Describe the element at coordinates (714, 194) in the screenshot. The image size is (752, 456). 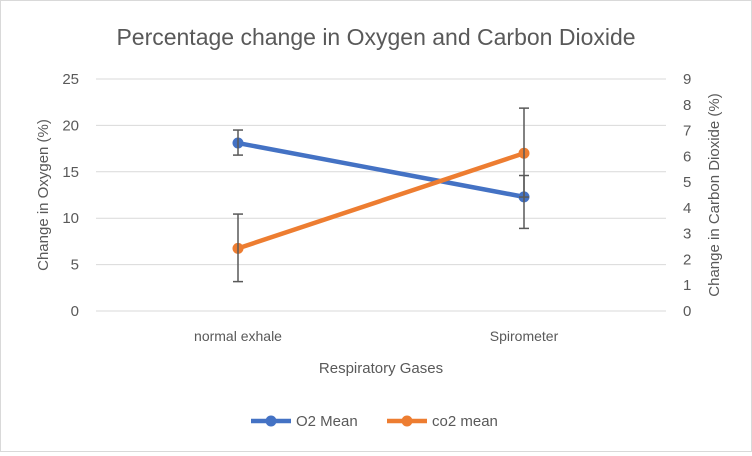
I see `y2-axis-label: Change in Carbon Dioxide (%)` at that location.